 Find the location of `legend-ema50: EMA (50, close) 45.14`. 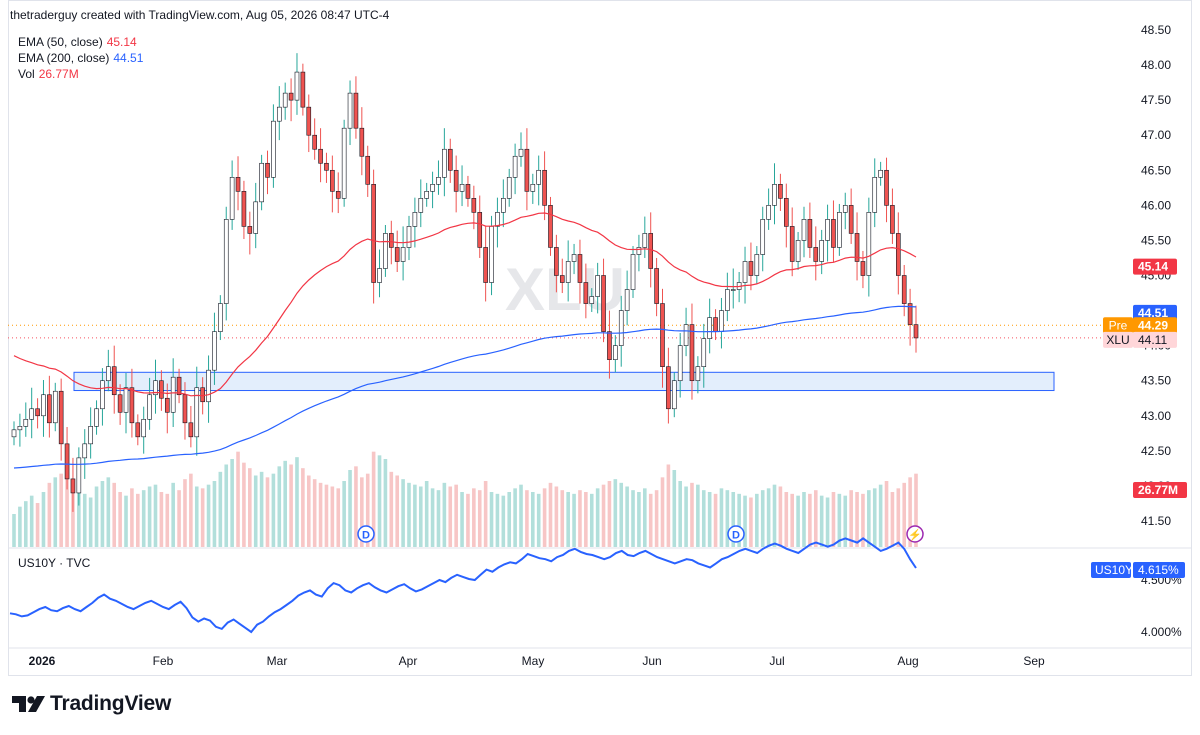

legend-ema50: EMA (50, close) 45.14 is located at coordinates (80, 42).